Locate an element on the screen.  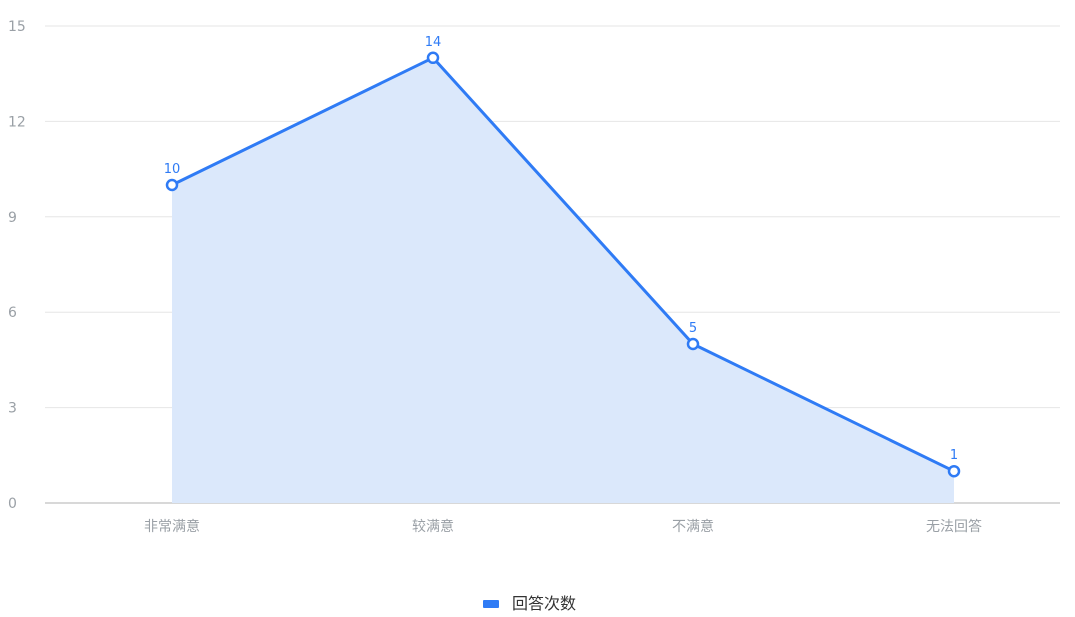
y-tick-label-9: 9 is located at coordinates (12, 218).